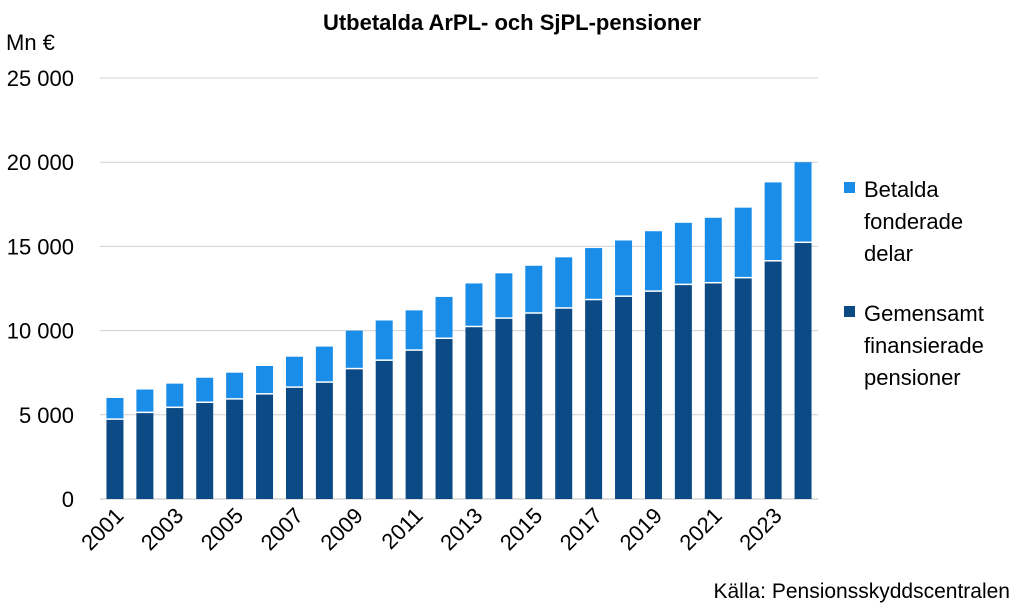 Image resolution: width=1024 pixels, height=616 pixels. What do you see at coordinates (282, 529) in the screenshot?
I see `x-tick-label: 2007` at bounding box center [282, 529].